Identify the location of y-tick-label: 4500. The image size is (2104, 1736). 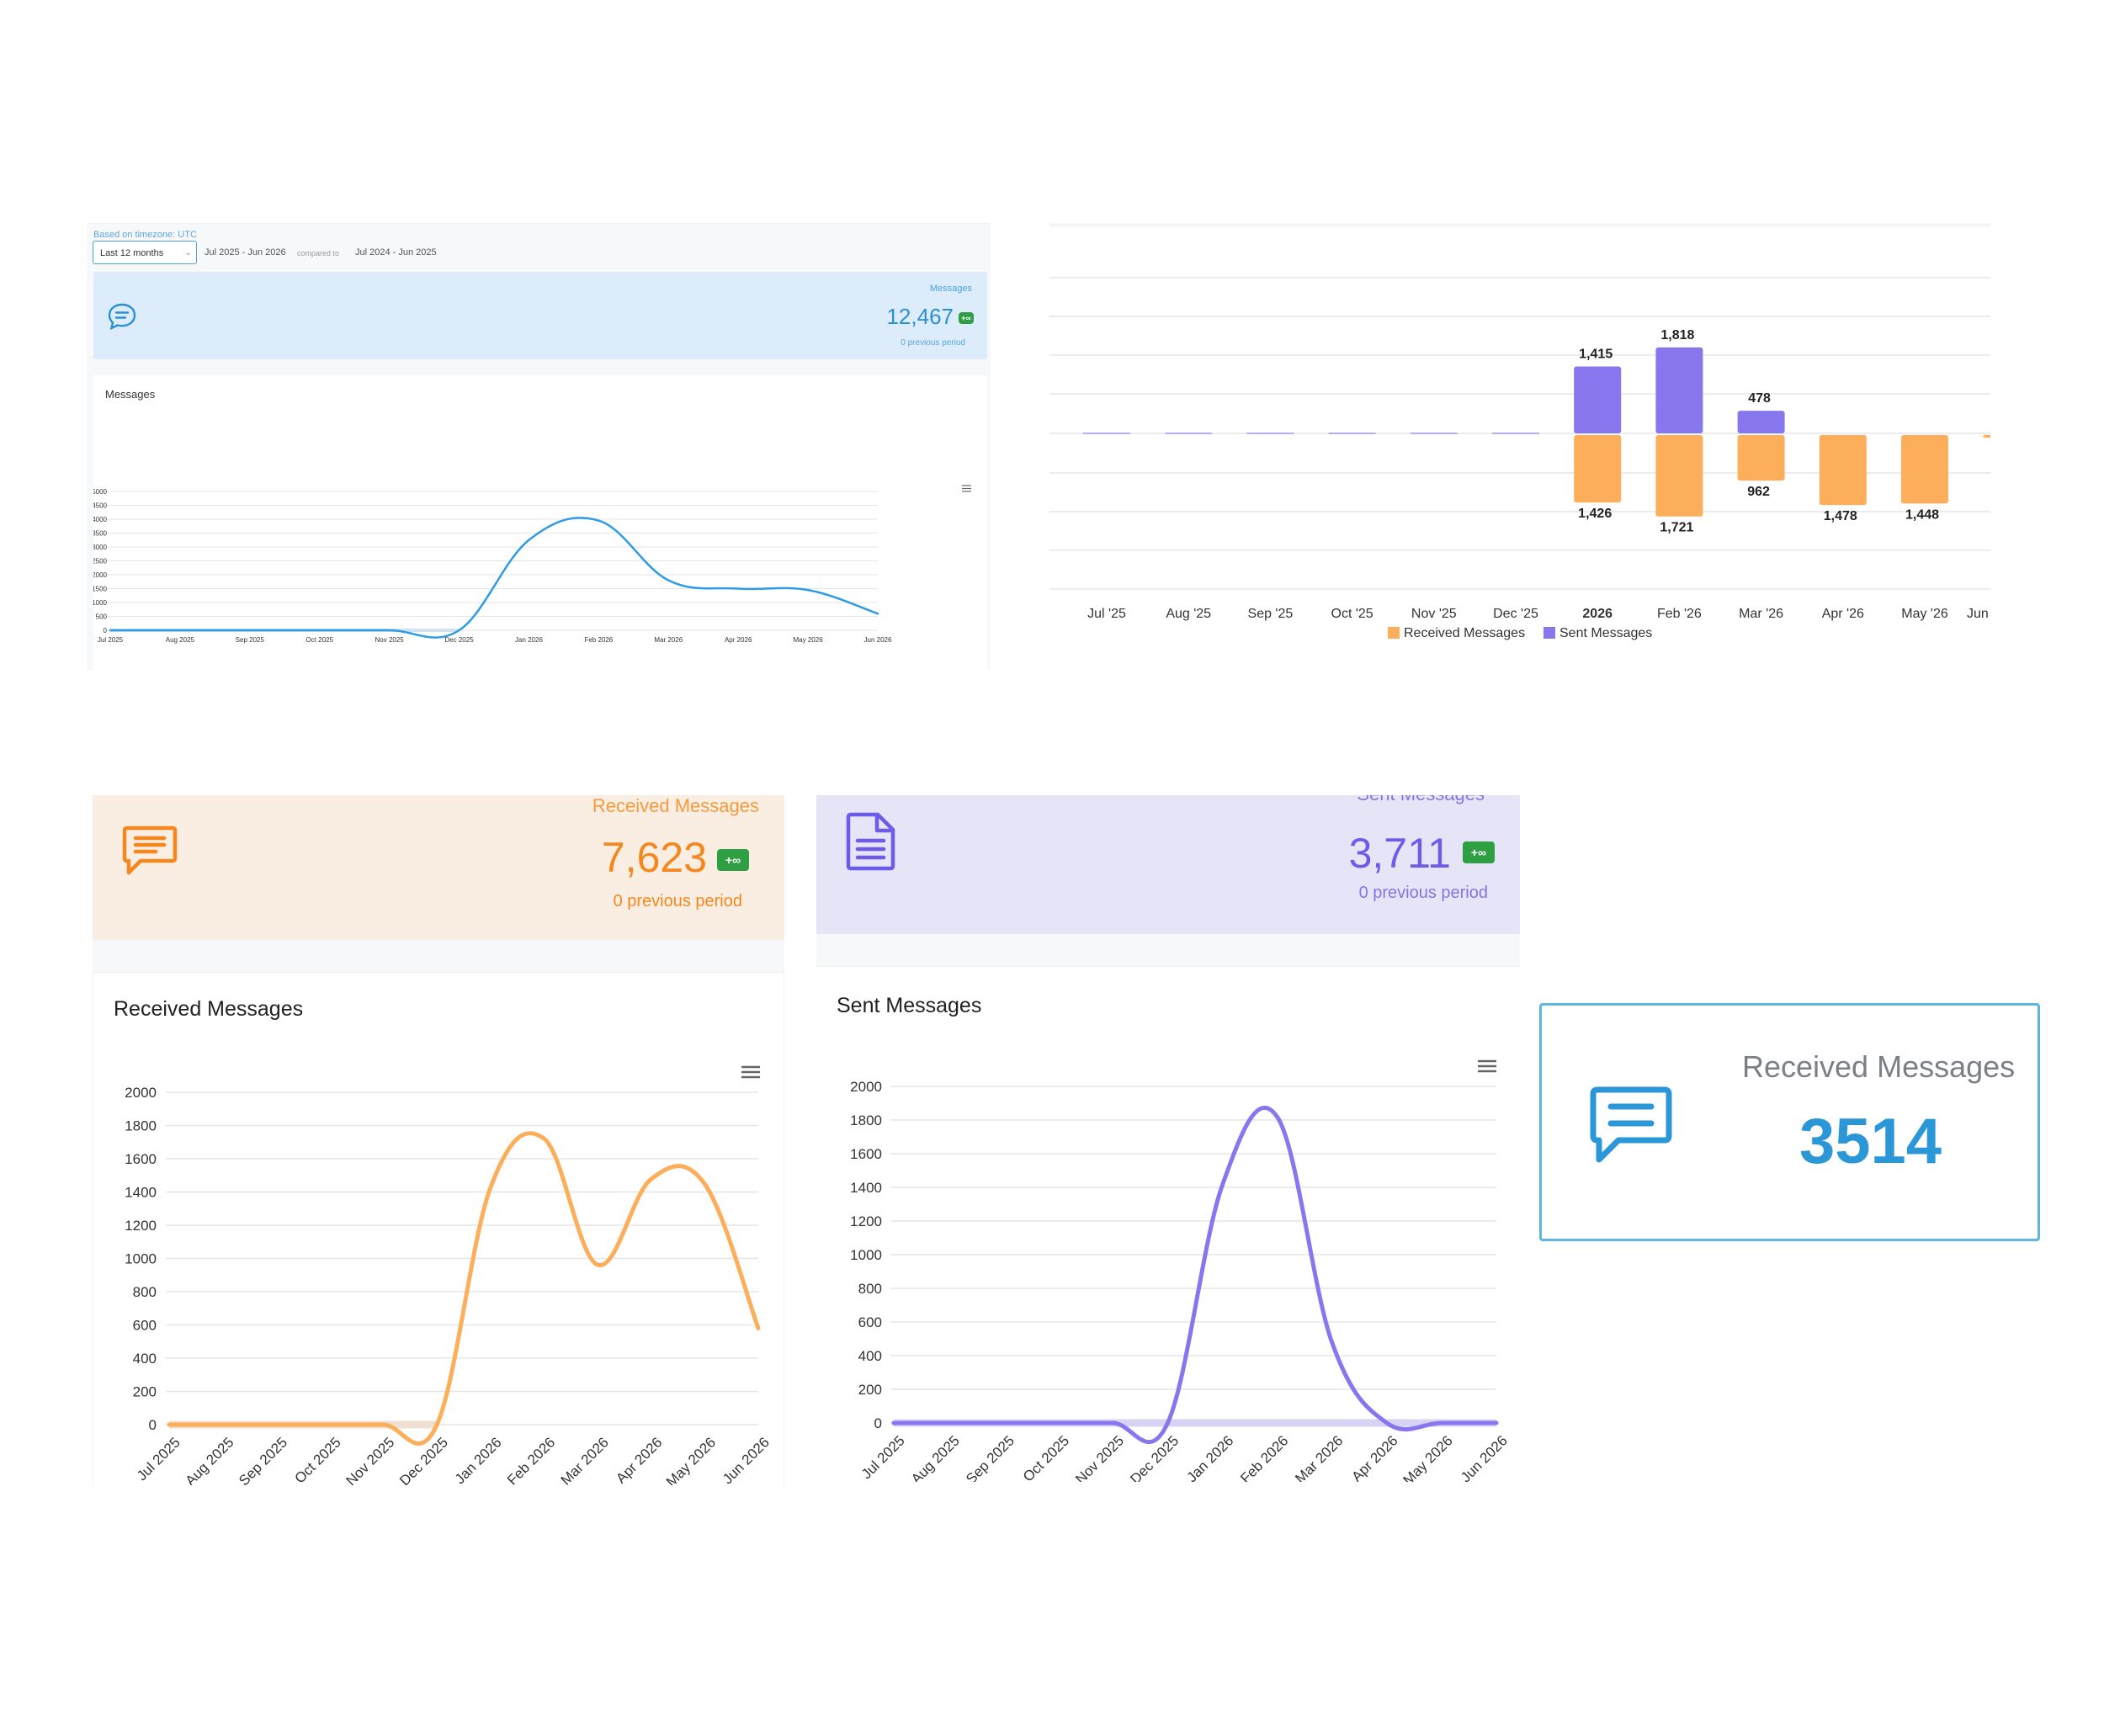
(100, 505).